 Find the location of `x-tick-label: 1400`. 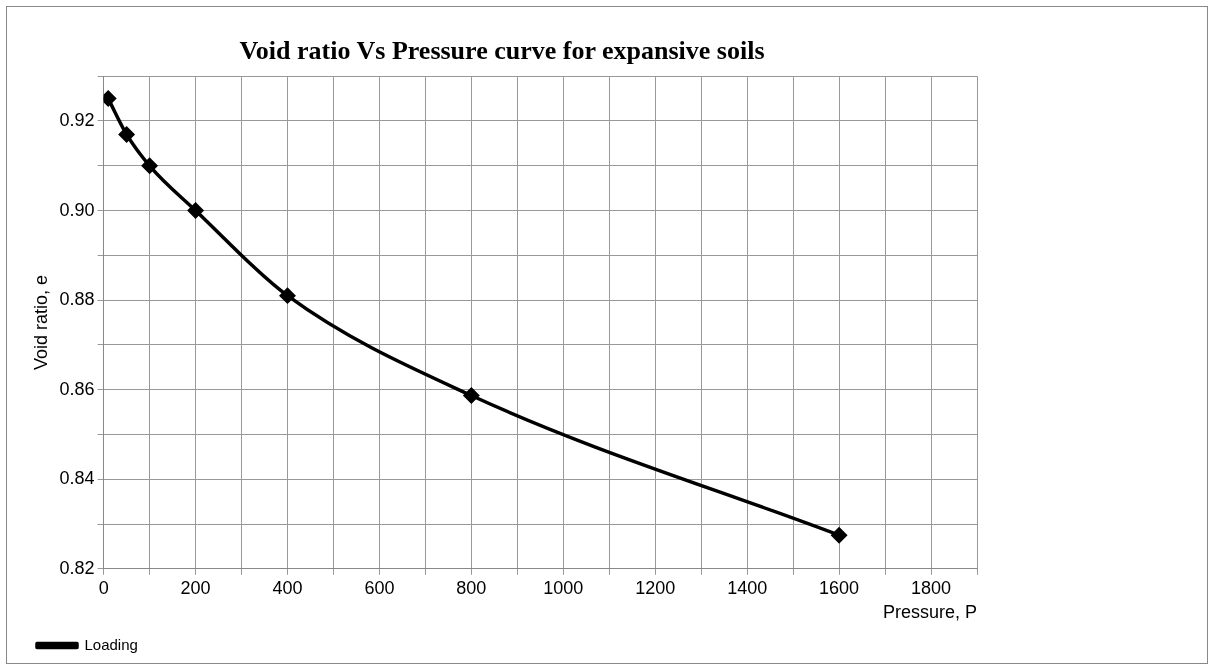

x-tick-label: 1400 is located at coordinates (747, 587).